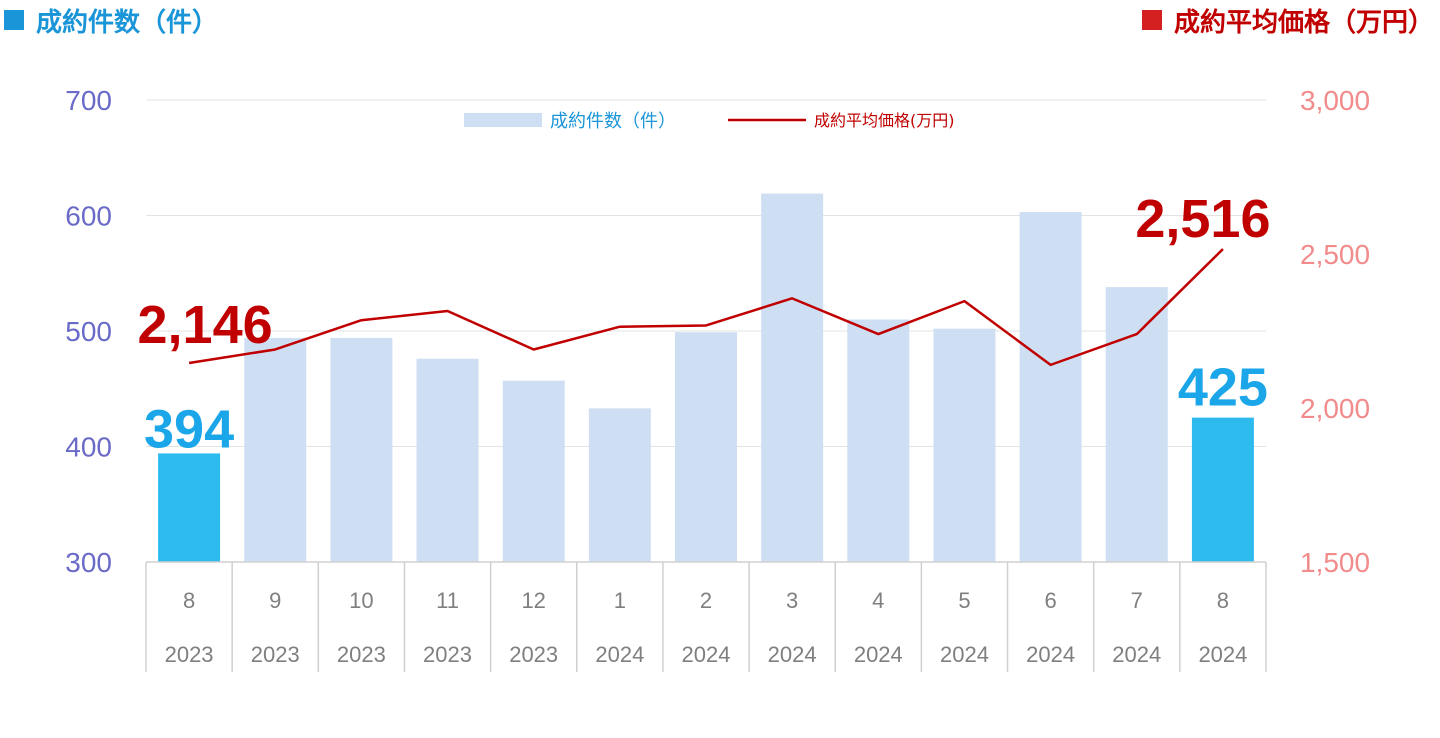 This screenshot has width=1440, height=738. I want to click on month-label: 4, so click(878, 600).